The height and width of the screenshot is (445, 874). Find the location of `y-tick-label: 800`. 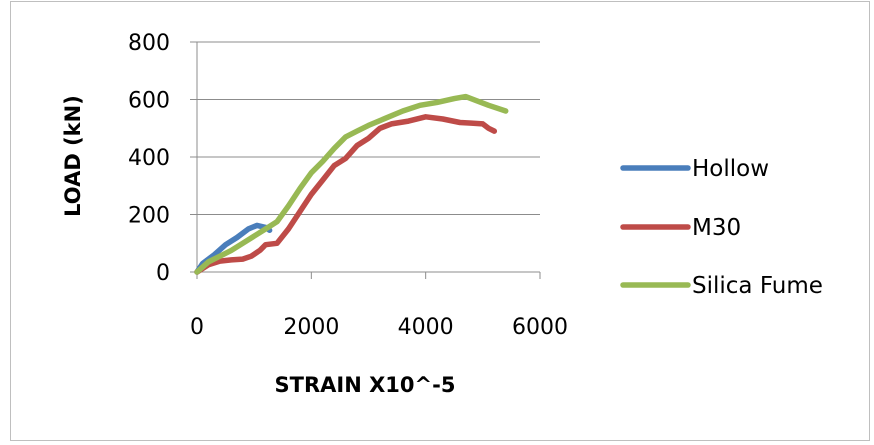

y-tick-label: 800 is located at coordinates (149, 43).